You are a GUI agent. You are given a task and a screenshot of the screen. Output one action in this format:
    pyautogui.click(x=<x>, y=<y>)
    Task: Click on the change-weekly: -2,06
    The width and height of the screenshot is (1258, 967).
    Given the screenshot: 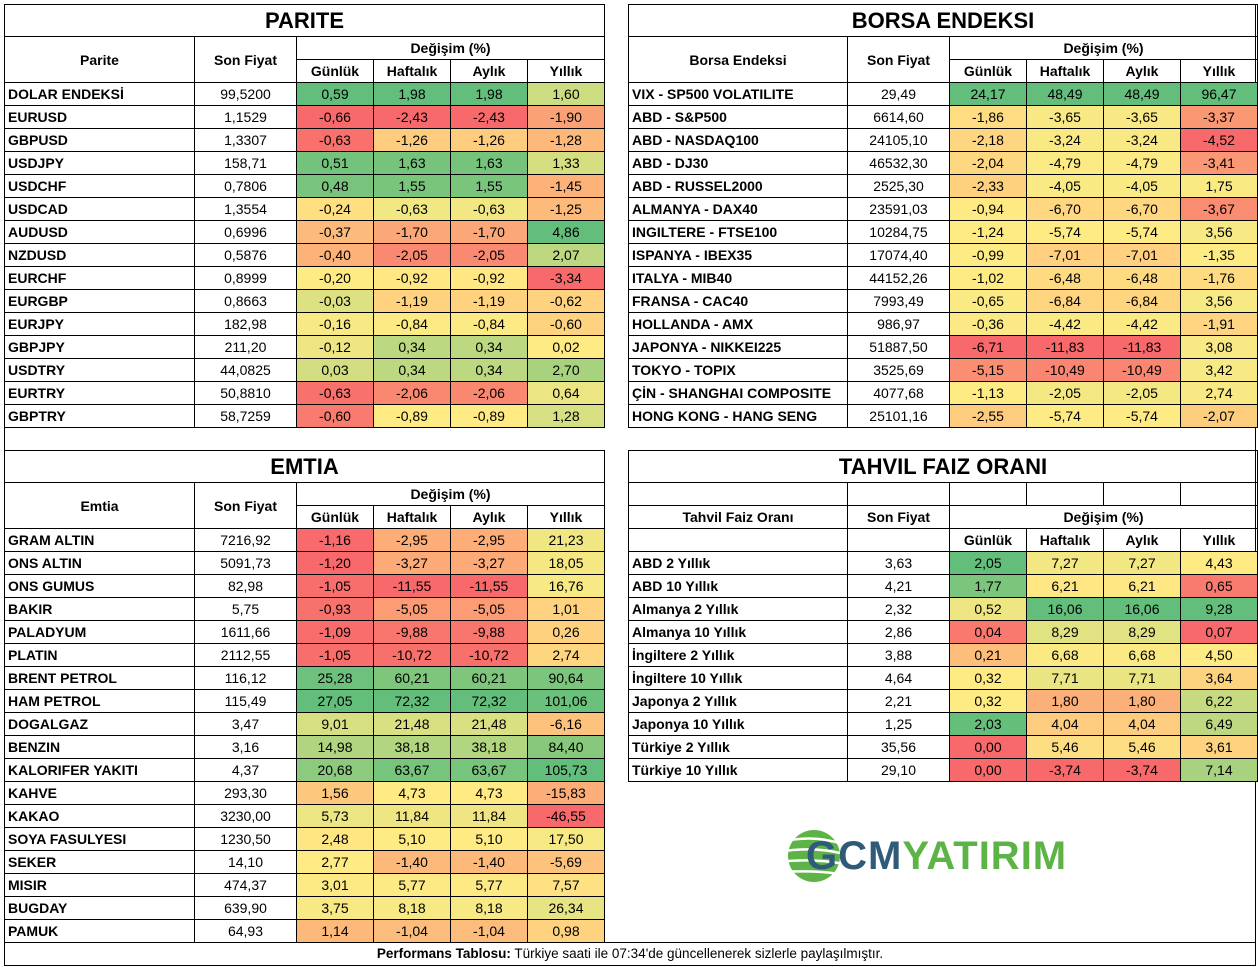 What is the action you would take?
    pyautogui.click(x=412, y=393)
    